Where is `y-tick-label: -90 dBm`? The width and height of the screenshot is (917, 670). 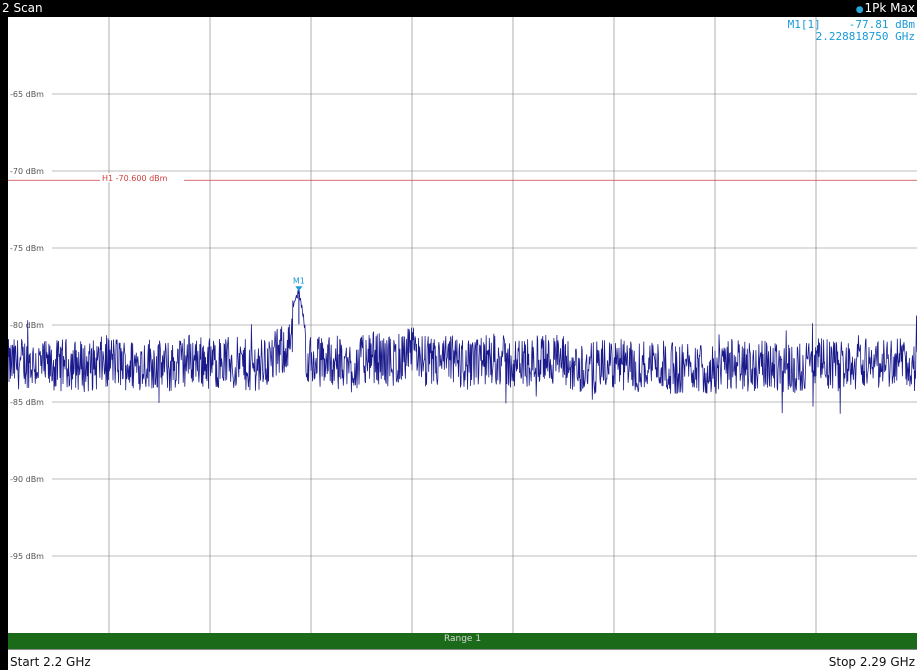
y-tick-label: -90 dBm is located at coordinates (27, 479).